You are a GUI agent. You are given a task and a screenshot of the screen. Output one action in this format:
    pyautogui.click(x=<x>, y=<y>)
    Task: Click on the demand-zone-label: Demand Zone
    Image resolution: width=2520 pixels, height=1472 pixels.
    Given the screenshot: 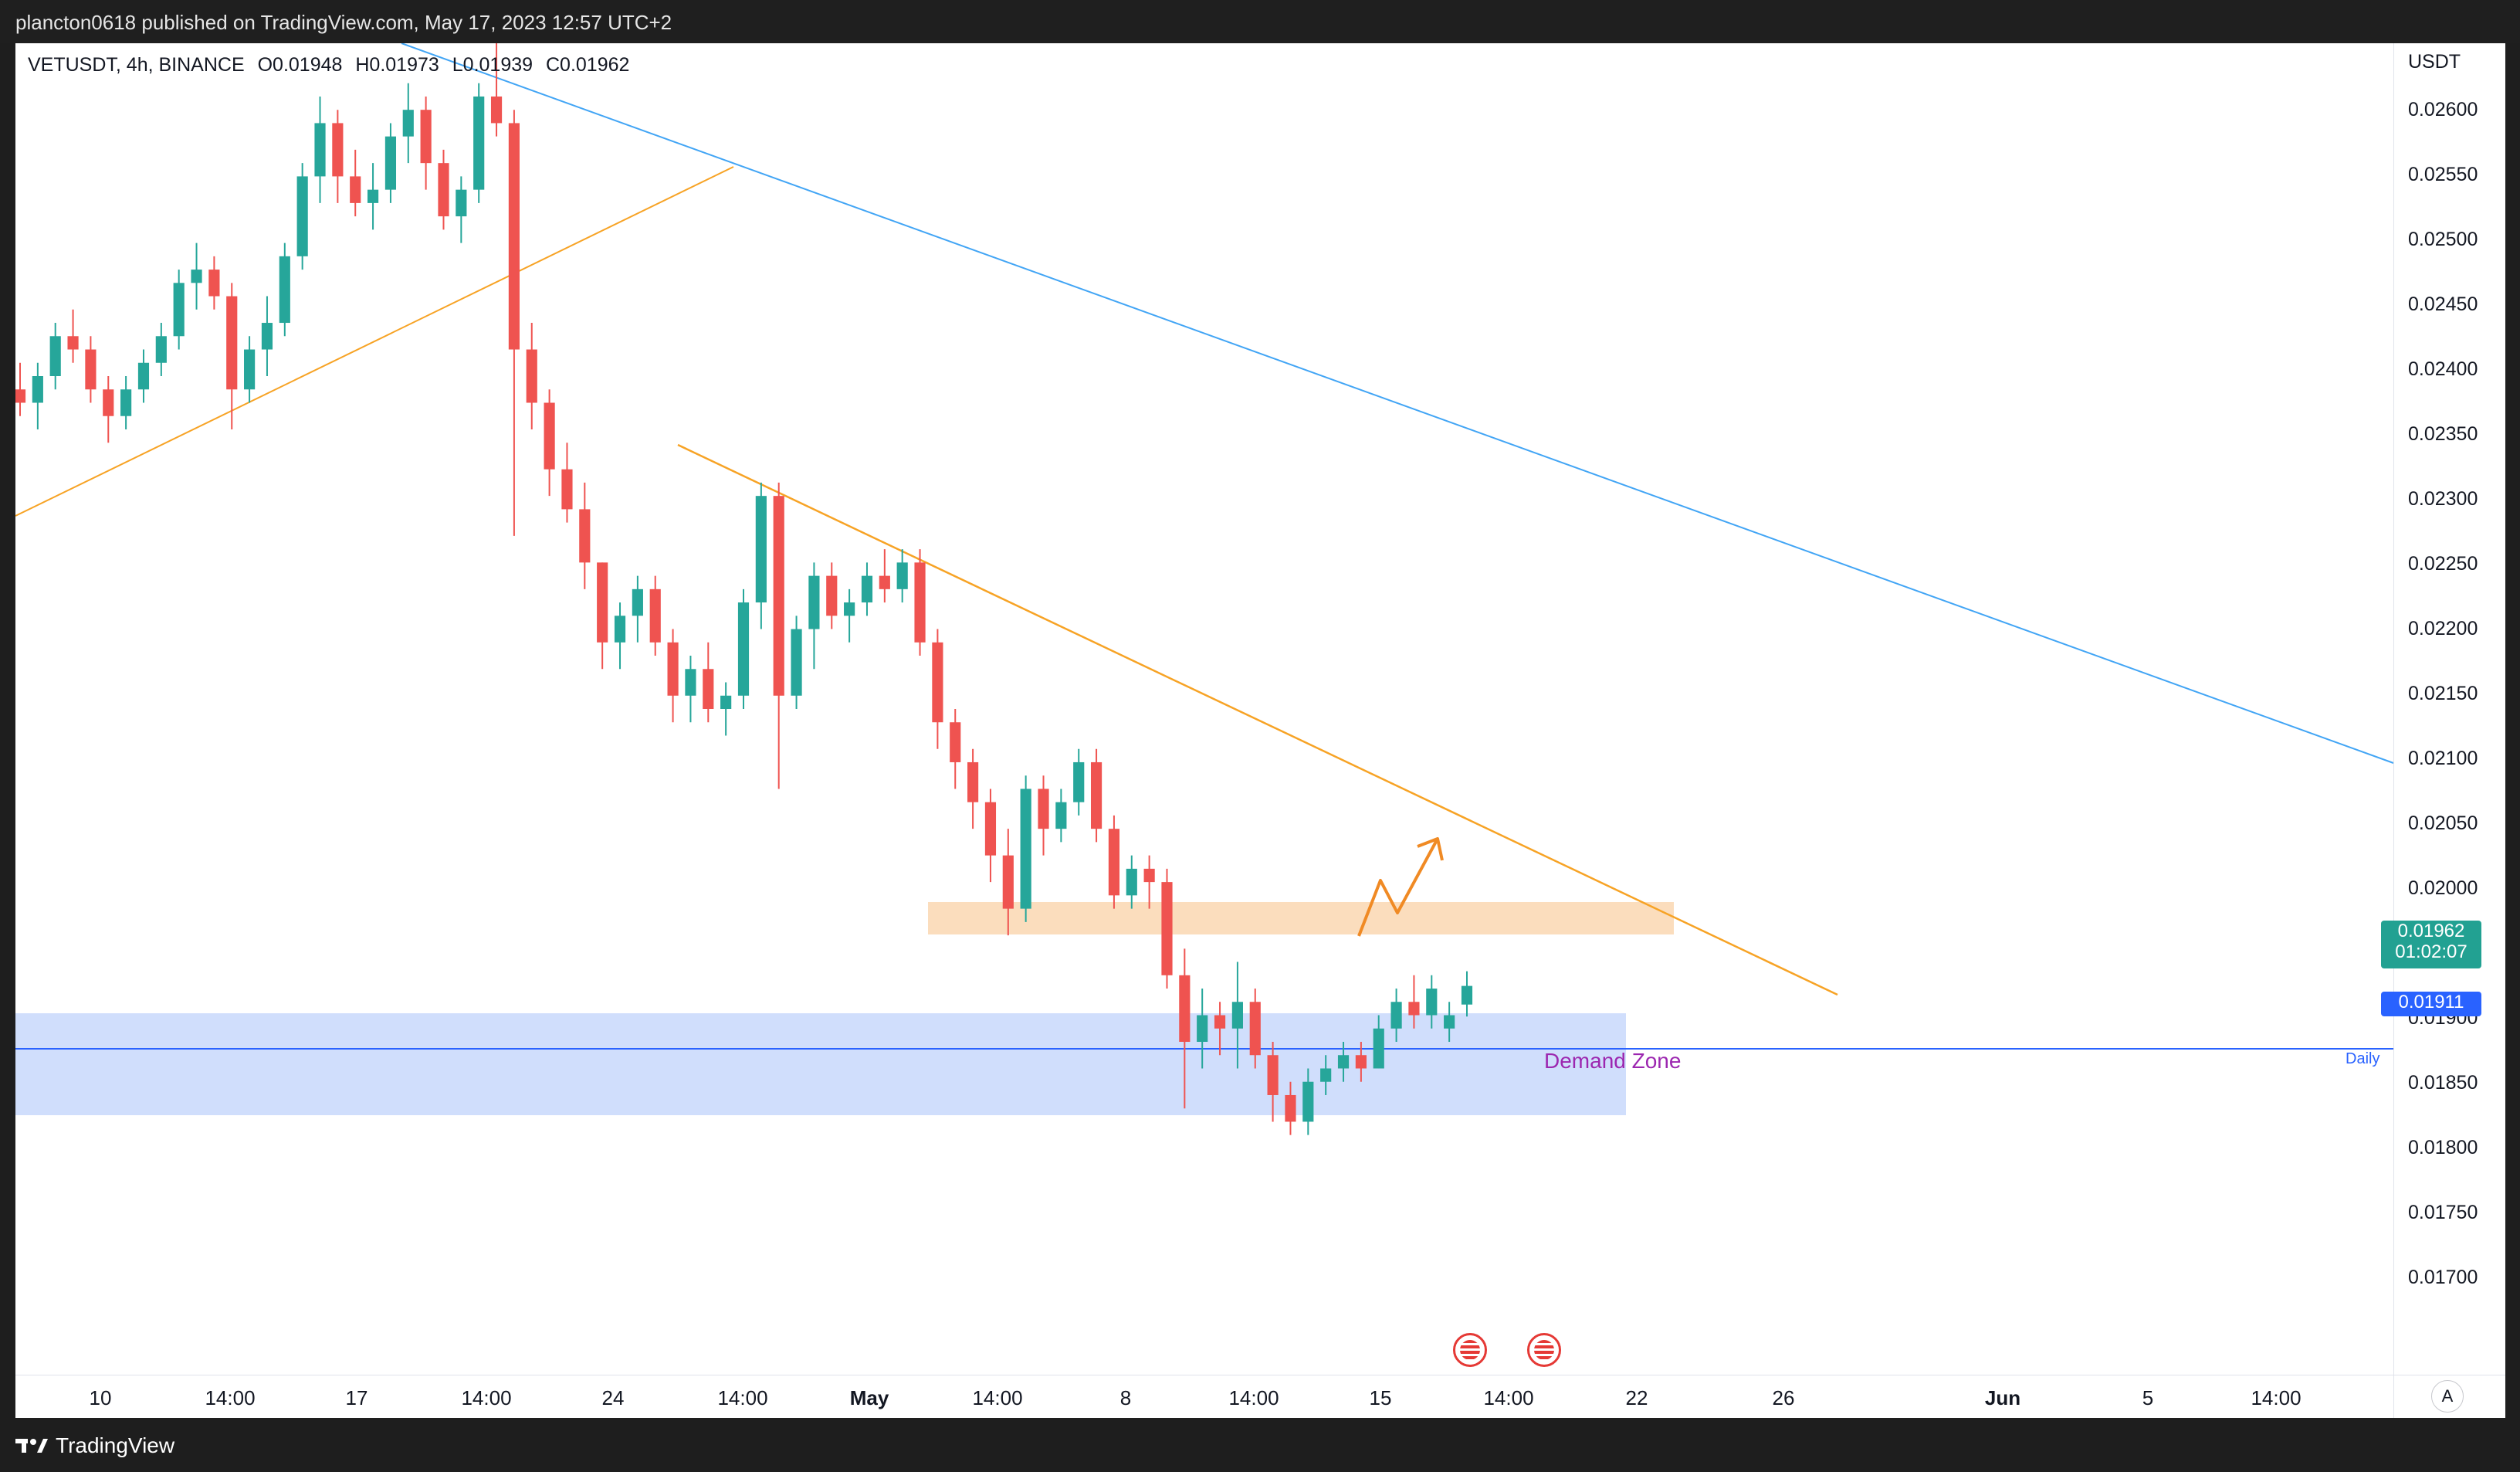 What is the action you would take?
    pyautogui.click(x=1613, y=1061)
    